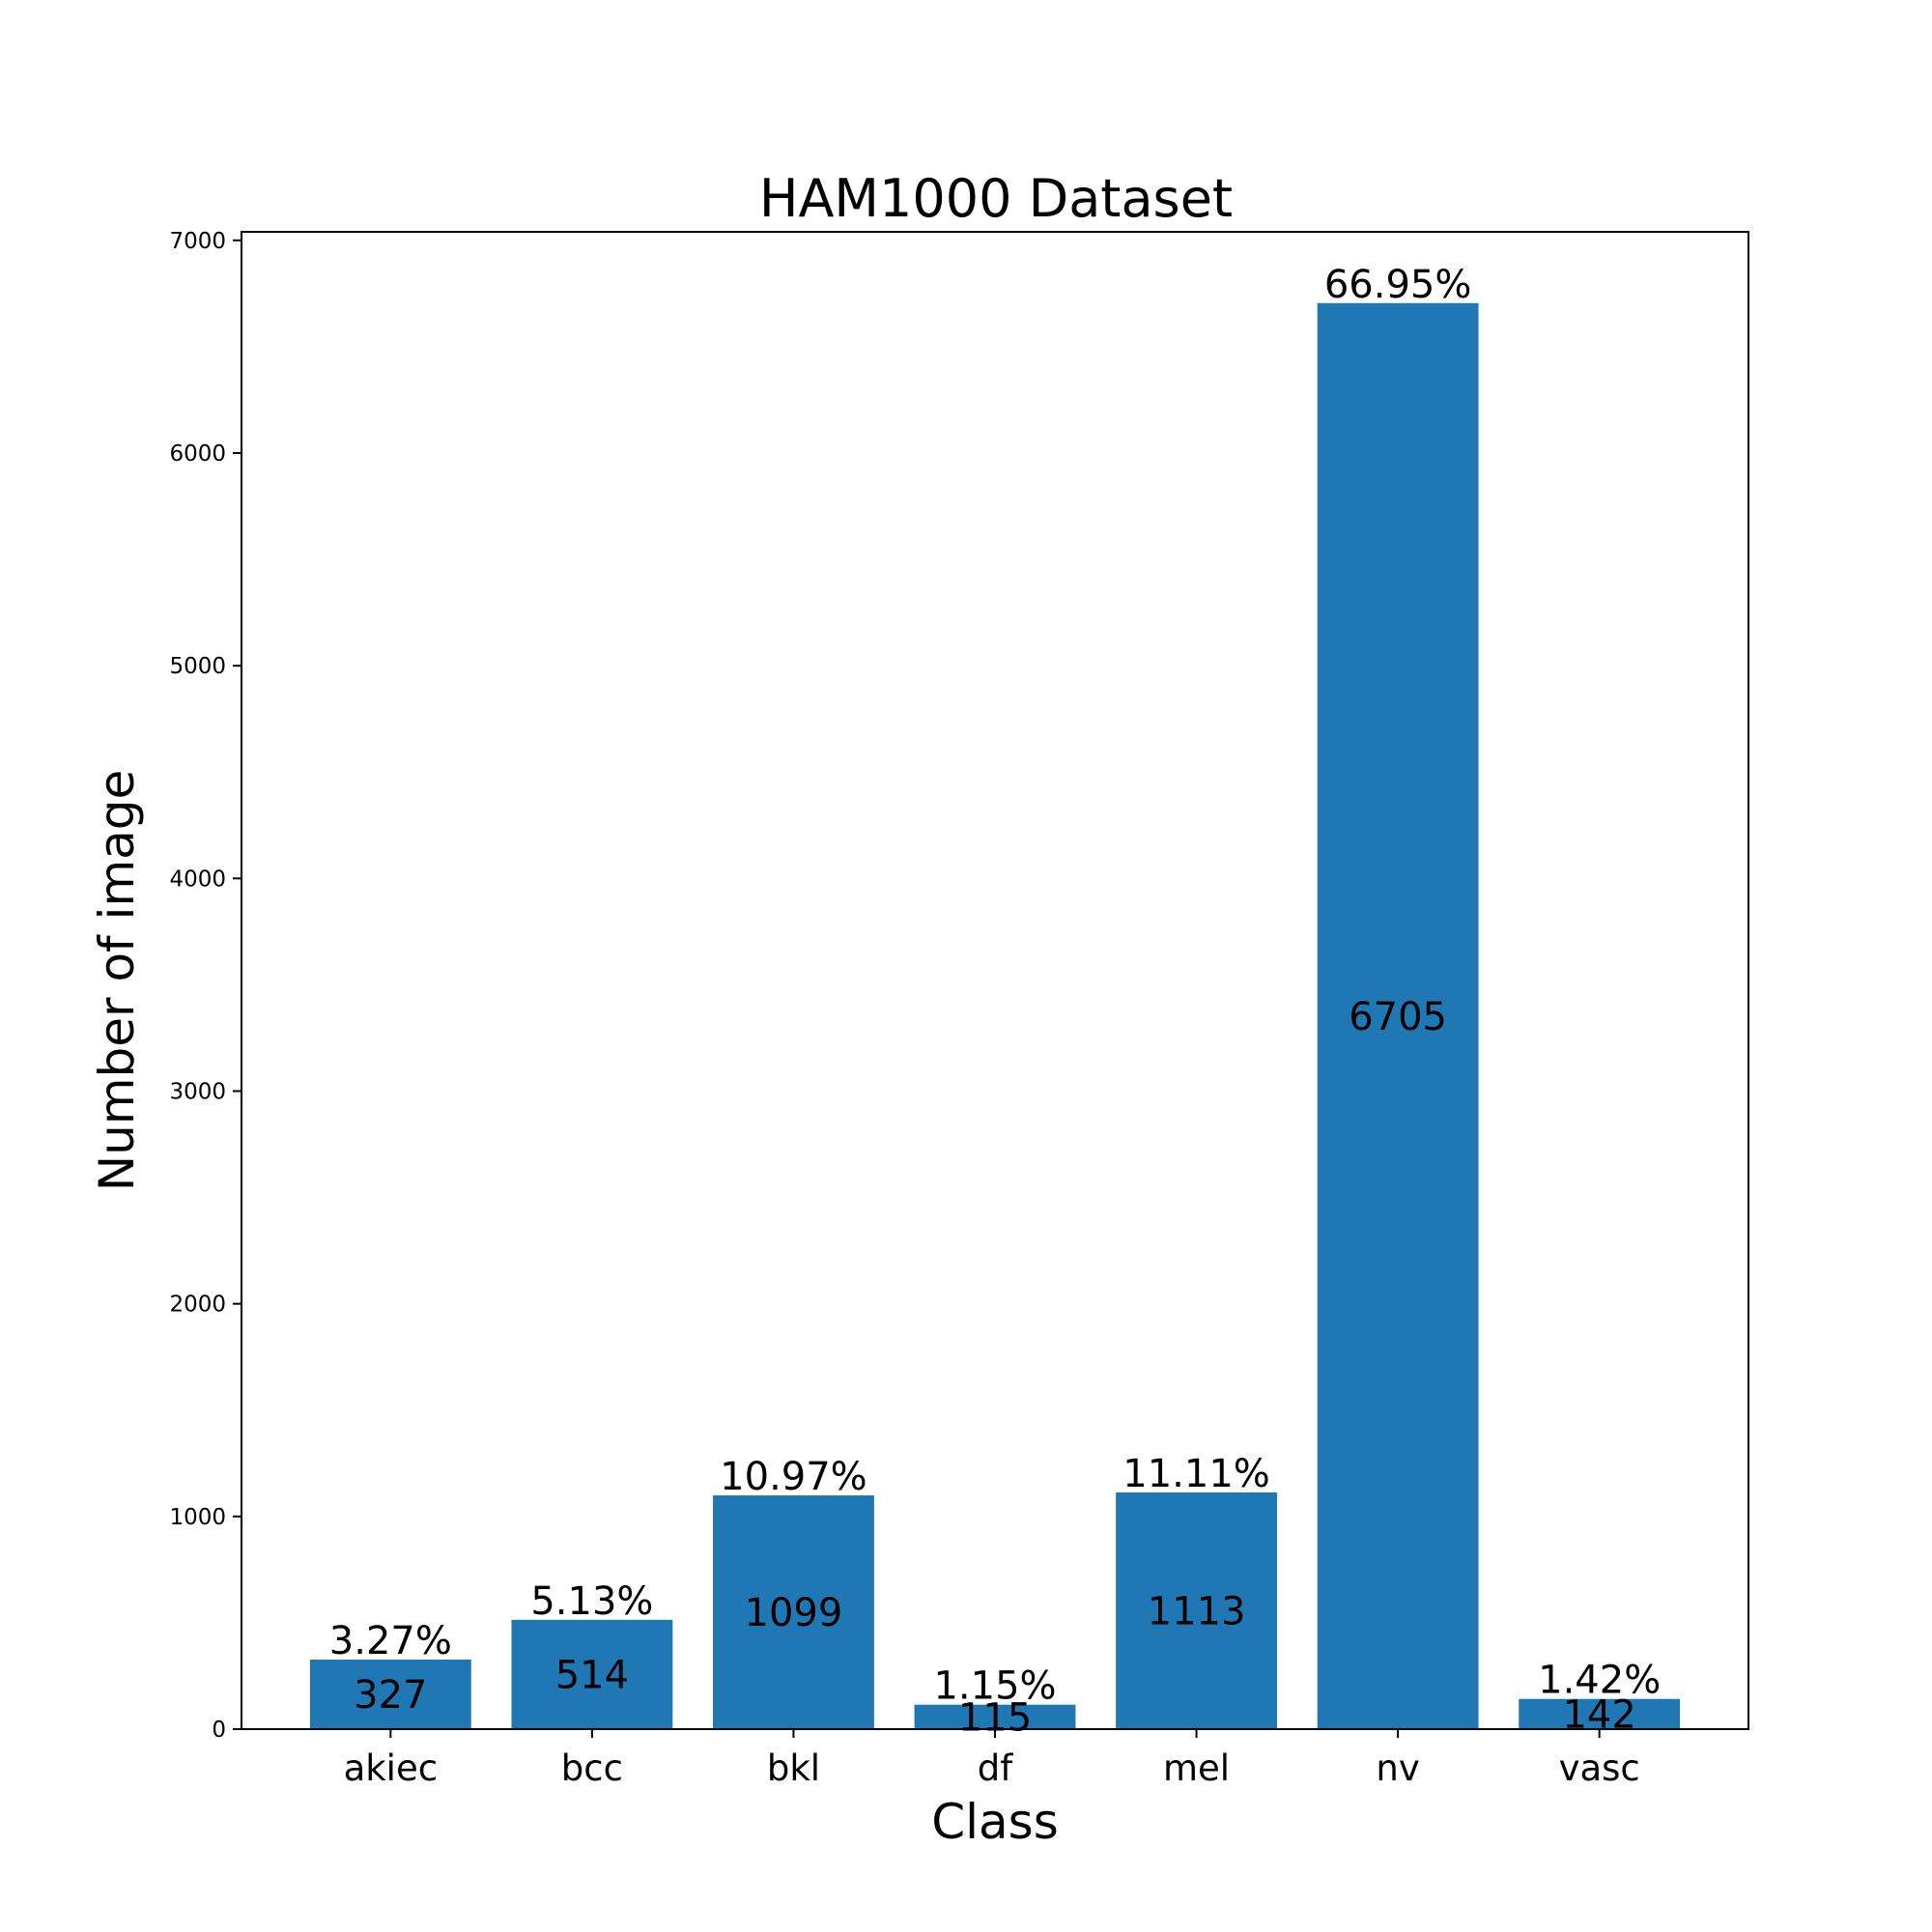  Describe the element at coordinates (1196, 1474) in the screenshot. I see `percent-label-mel: 11.11%` at that location.